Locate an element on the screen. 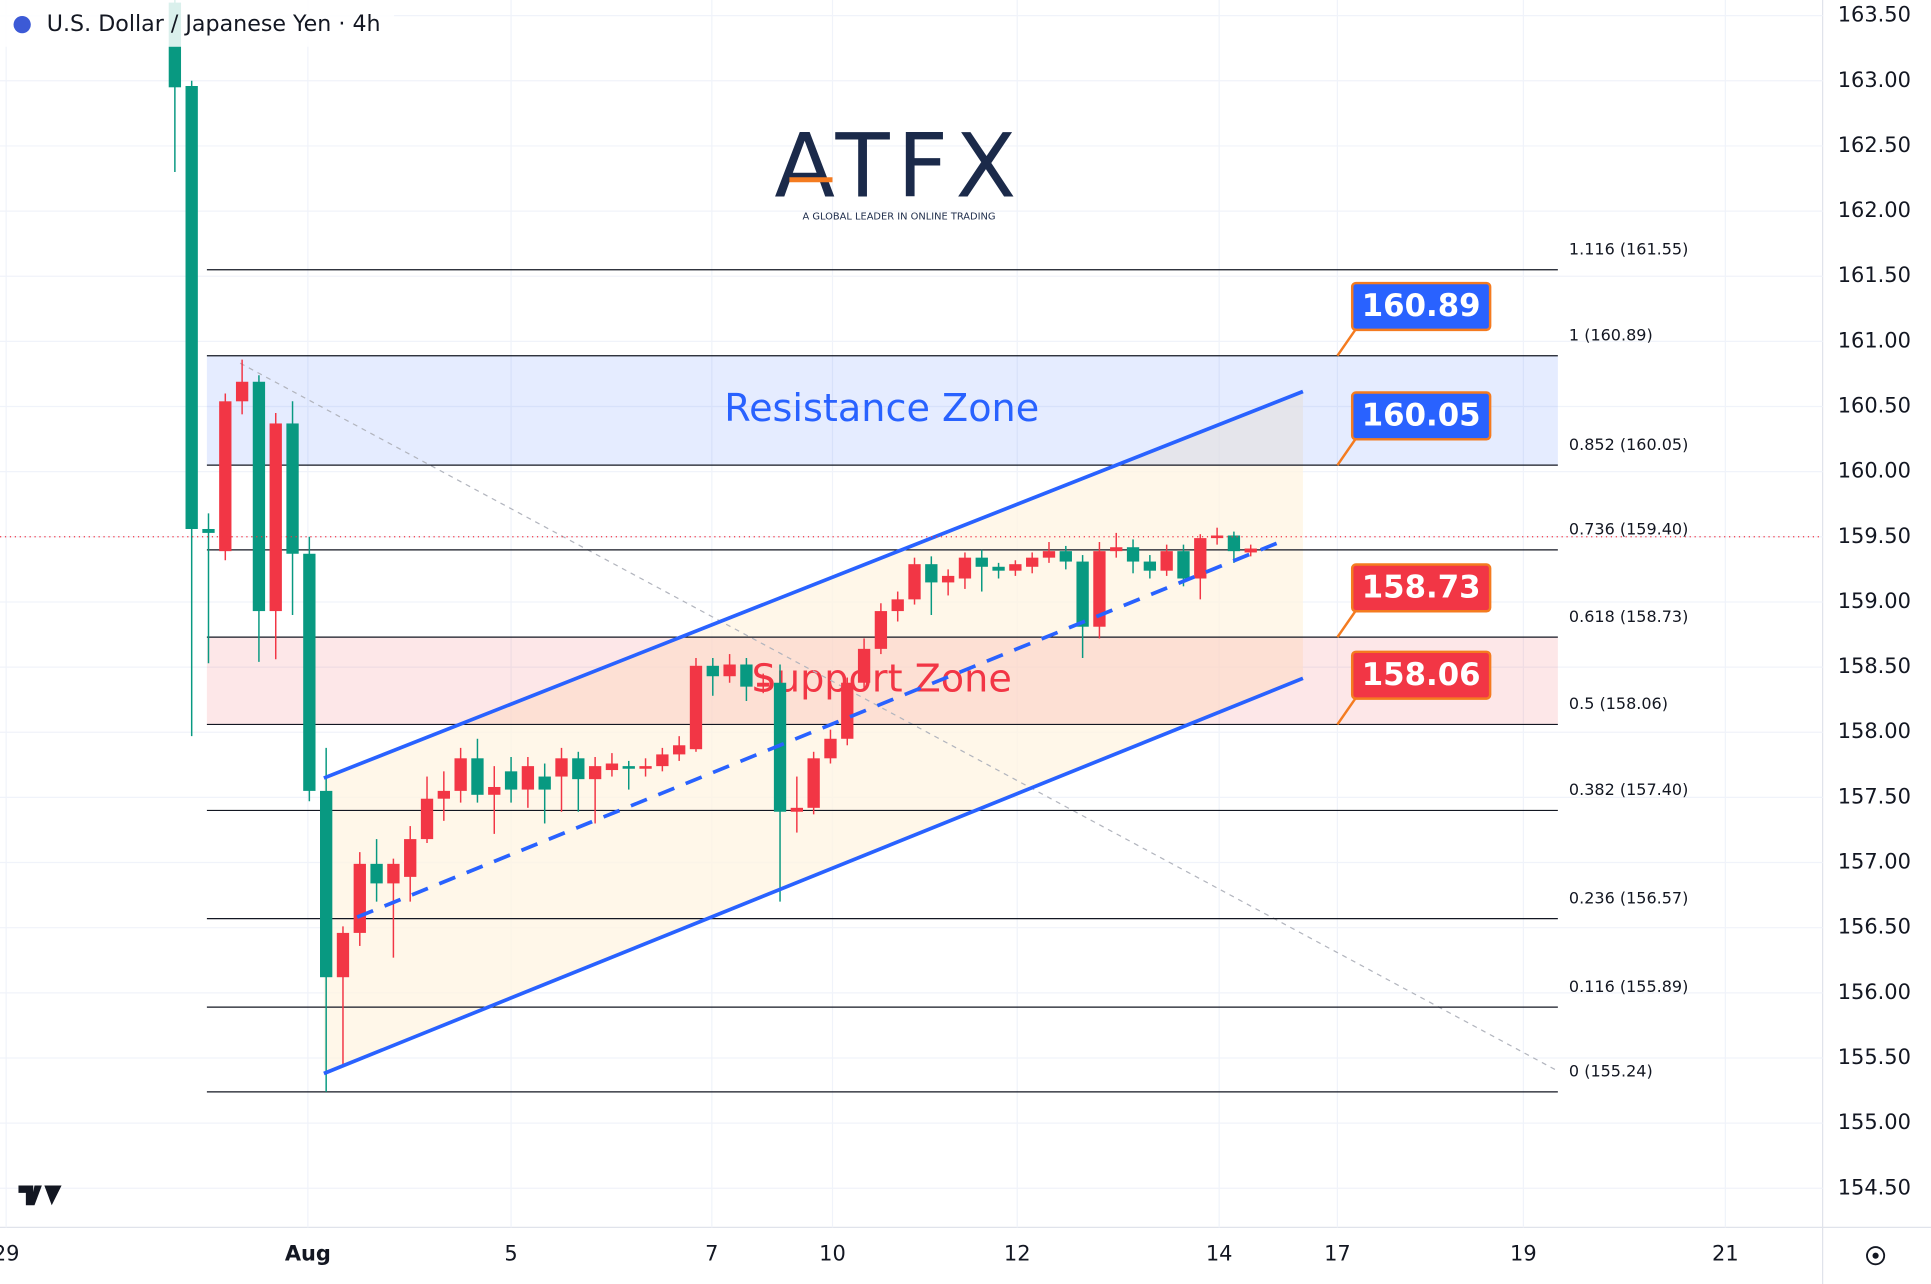  logo-tagline: A GLOBAL LEADER IN ONLINE TRADING is located at coordinates (899, 217).